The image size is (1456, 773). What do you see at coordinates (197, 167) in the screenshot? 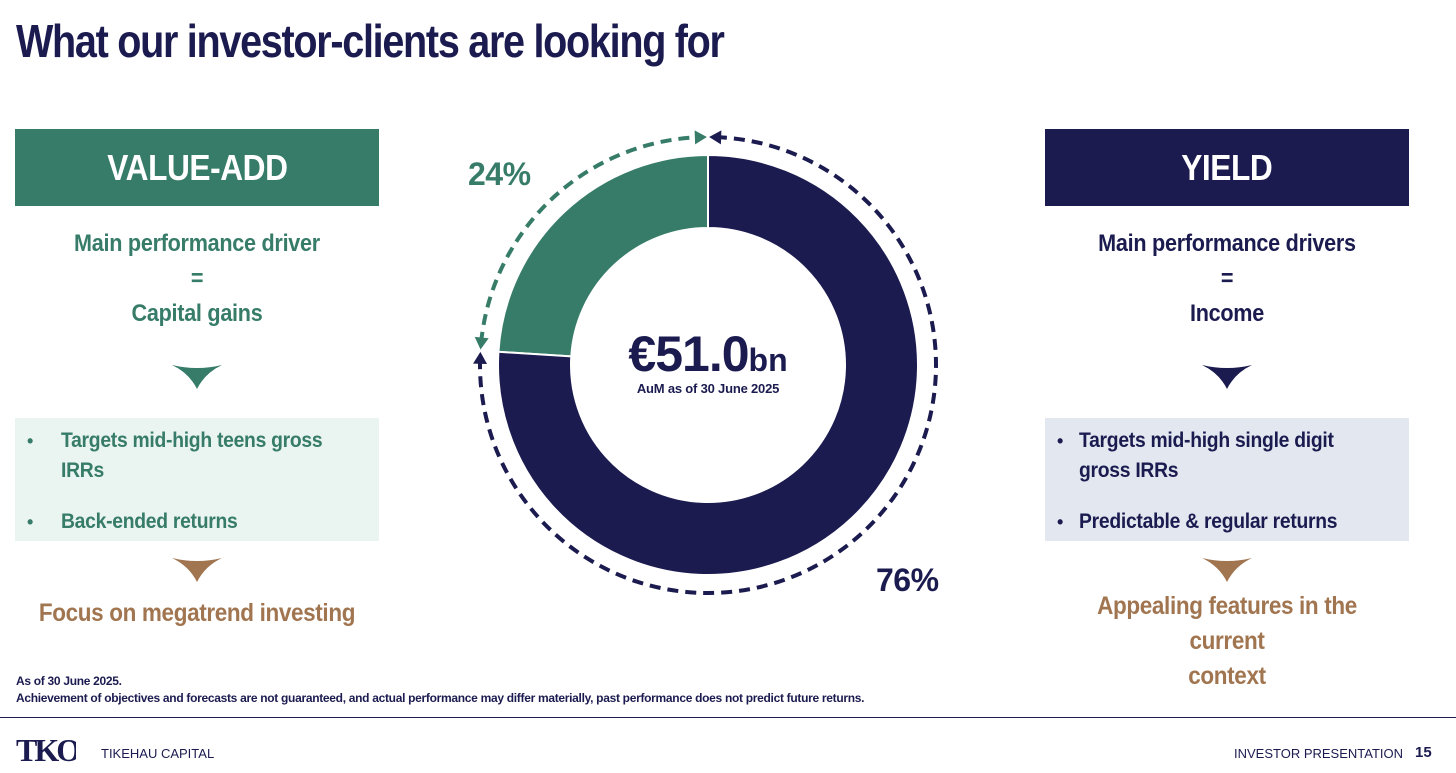
I see `value-add-header: VALUE-ADD` at bounding box center [197, 167].